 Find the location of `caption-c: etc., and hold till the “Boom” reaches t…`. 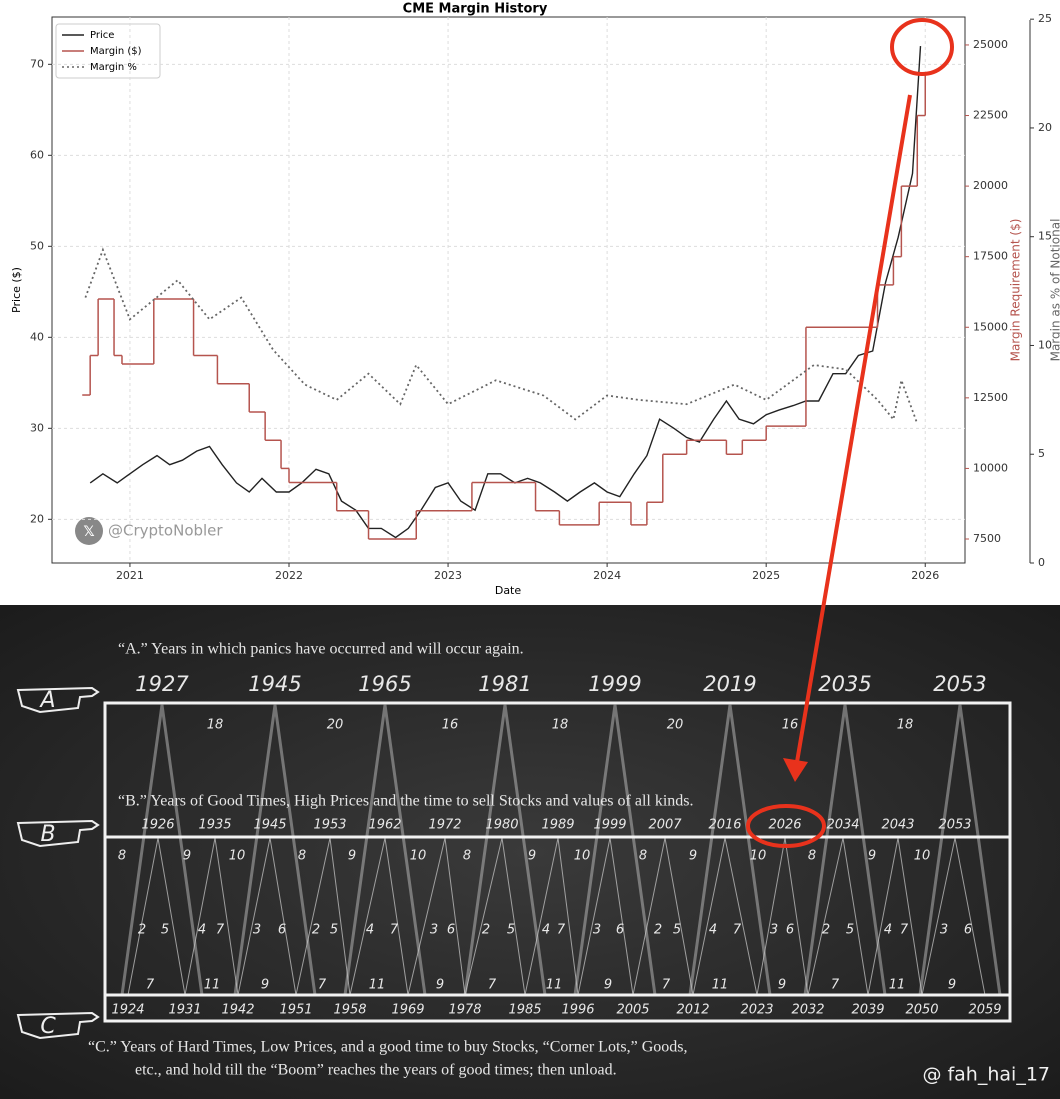

caption-c: etc., and hold till the “Boom” reaches t… is located at coordinates (376, 1070).